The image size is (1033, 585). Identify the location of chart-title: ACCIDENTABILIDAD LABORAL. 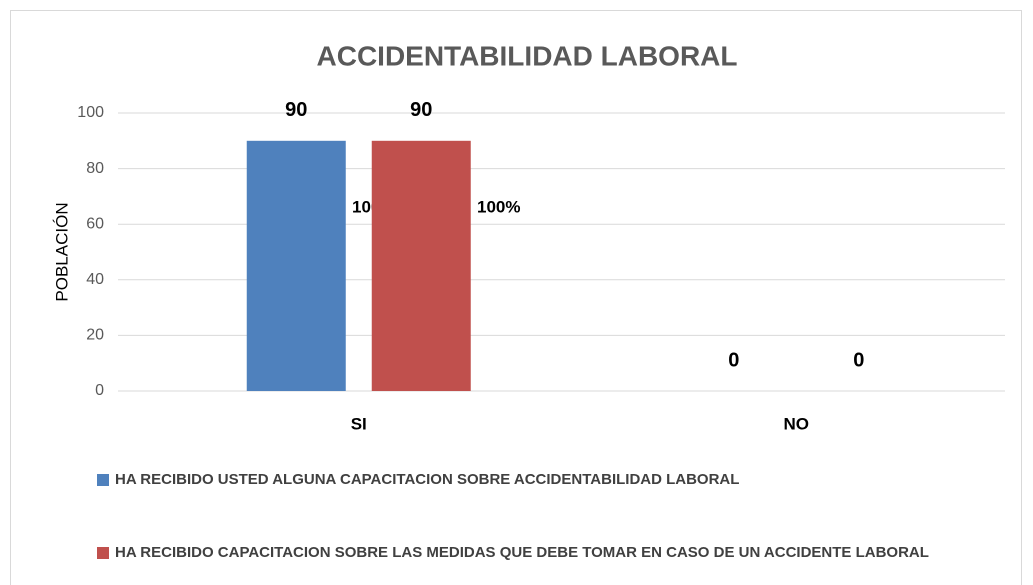
(527, 55).